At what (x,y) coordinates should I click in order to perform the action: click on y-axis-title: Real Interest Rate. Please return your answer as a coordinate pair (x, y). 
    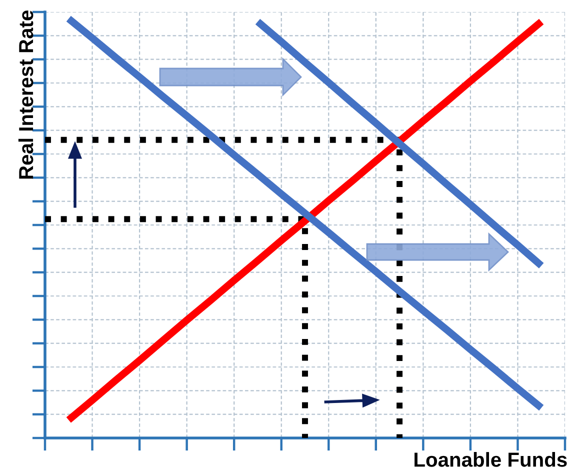
    Looking at the image, I should click on (26, 94).